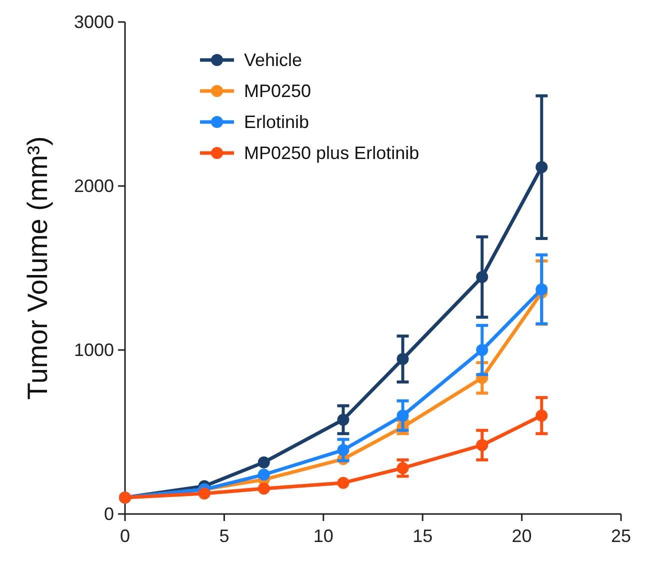 The image size is (649, 566). What do you see at coordinates (94, 22) in the screenshot?
I see `y-tick-label: 3000` at bounding box center [94, 22].